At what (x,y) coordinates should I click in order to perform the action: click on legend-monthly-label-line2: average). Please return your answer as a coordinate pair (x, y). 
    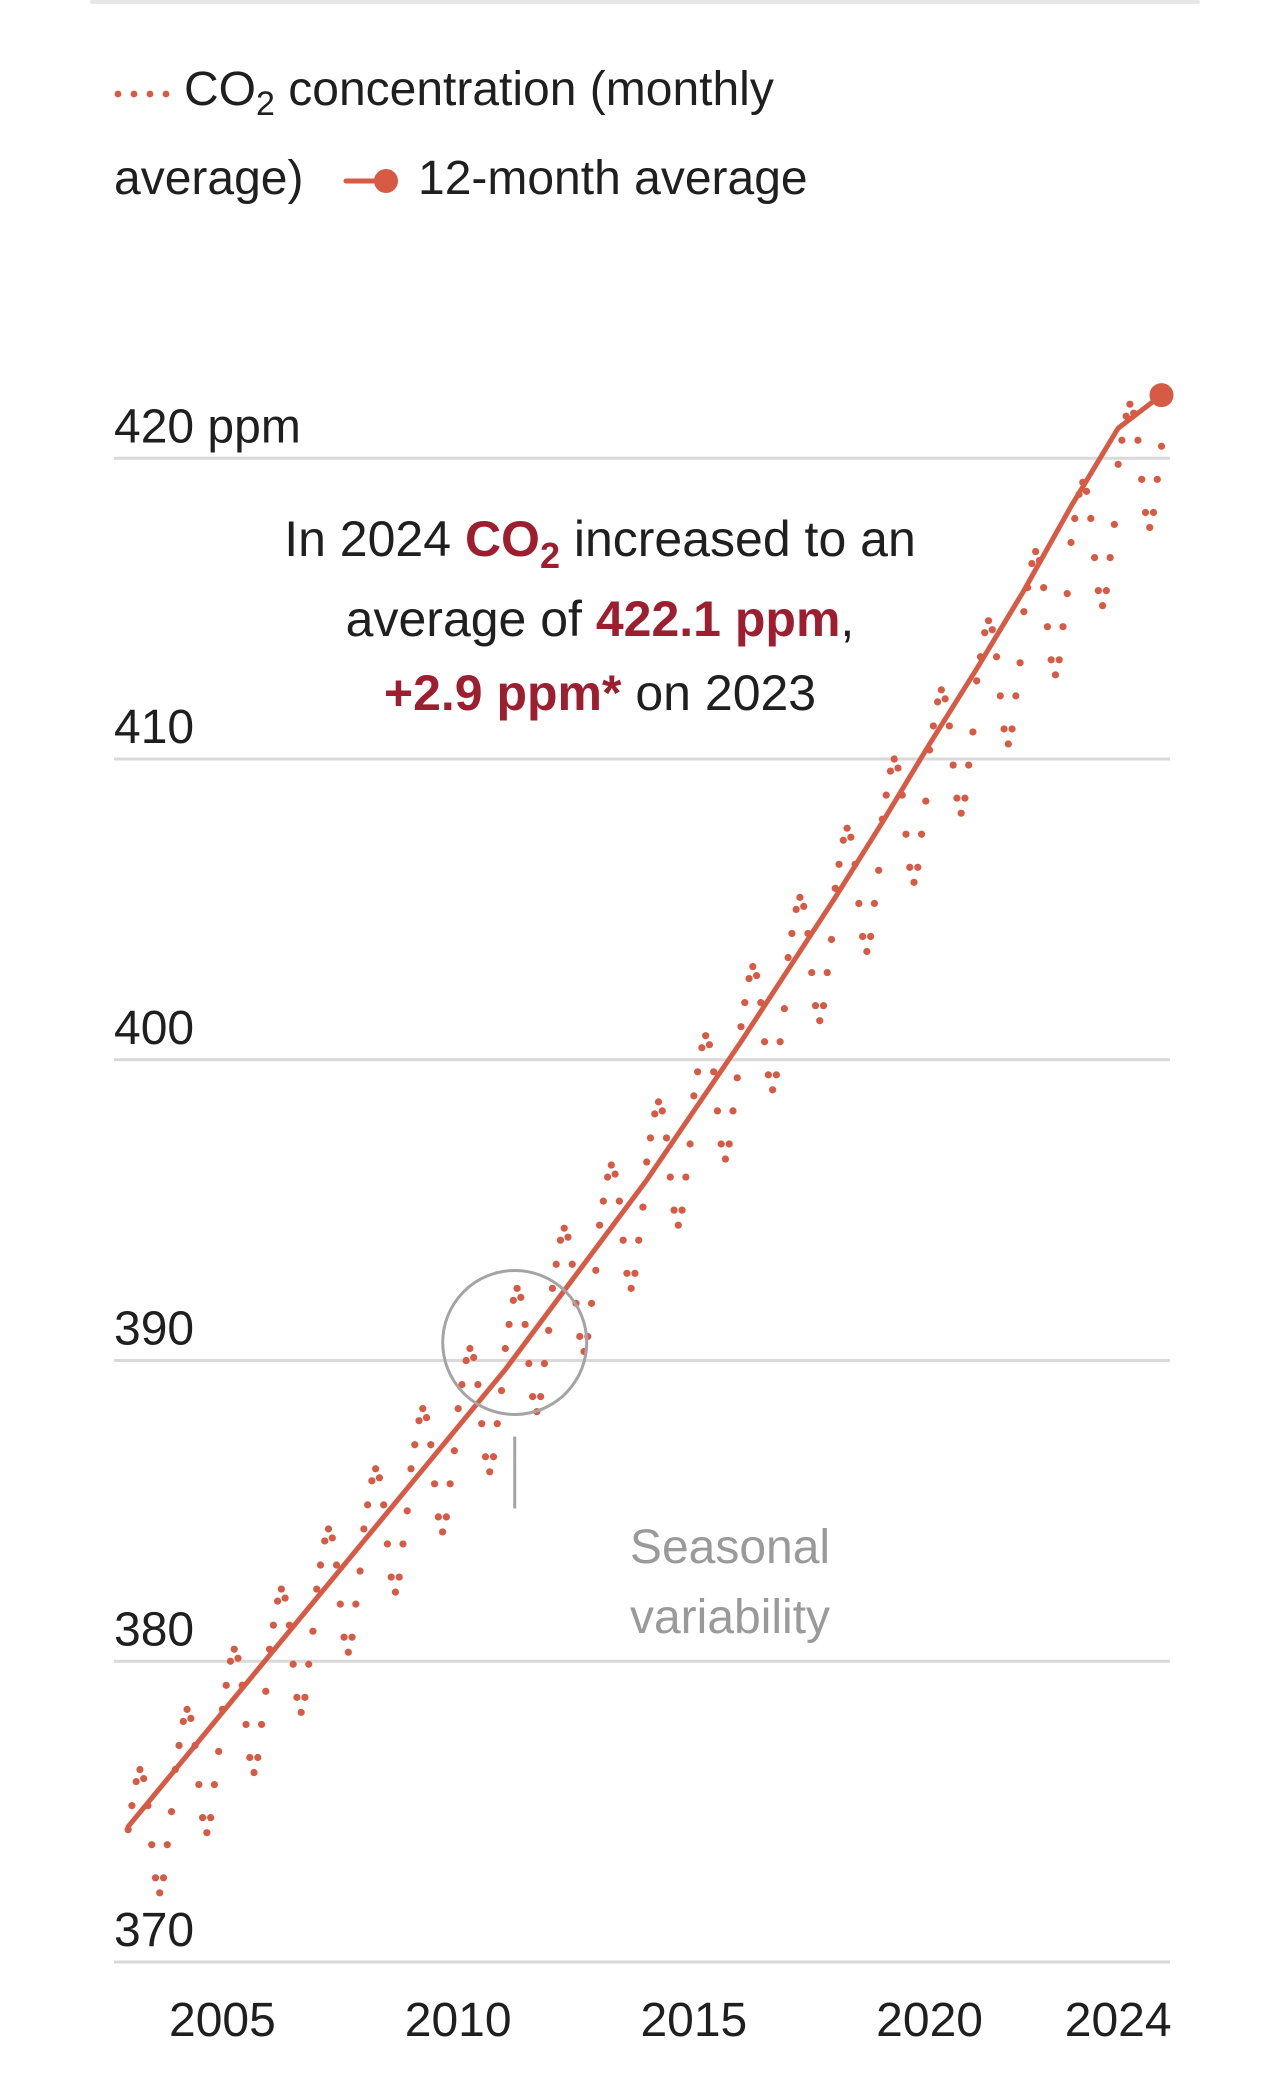
    Looking at the image, I should click on (208, 178).